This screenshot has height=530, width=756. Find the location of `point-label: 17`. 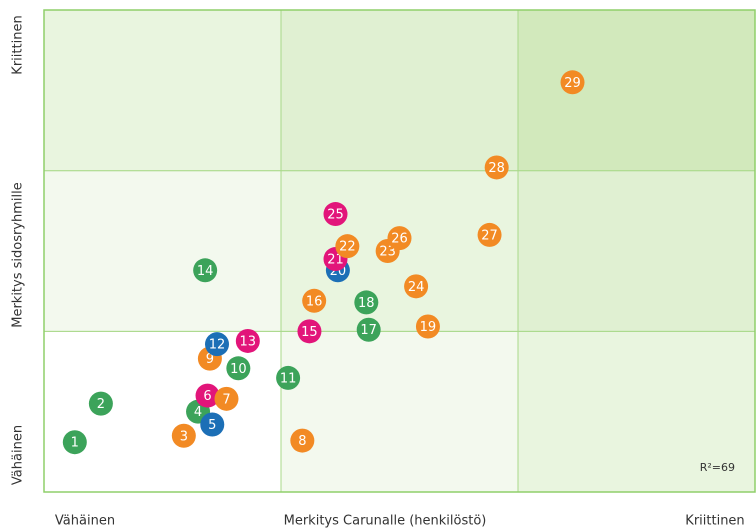

point-label: 17 is located at coordinates (368, 330).